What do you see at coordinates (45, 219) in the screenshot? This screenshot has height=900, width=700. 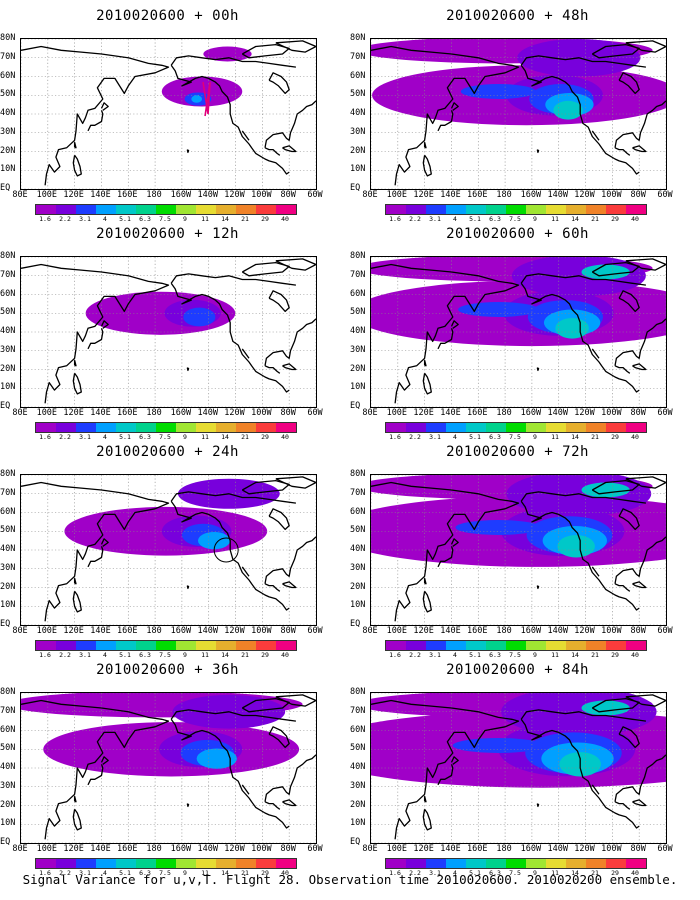 I see `colorbar-tick-label: 1.6` at bounding box center [45, 219].